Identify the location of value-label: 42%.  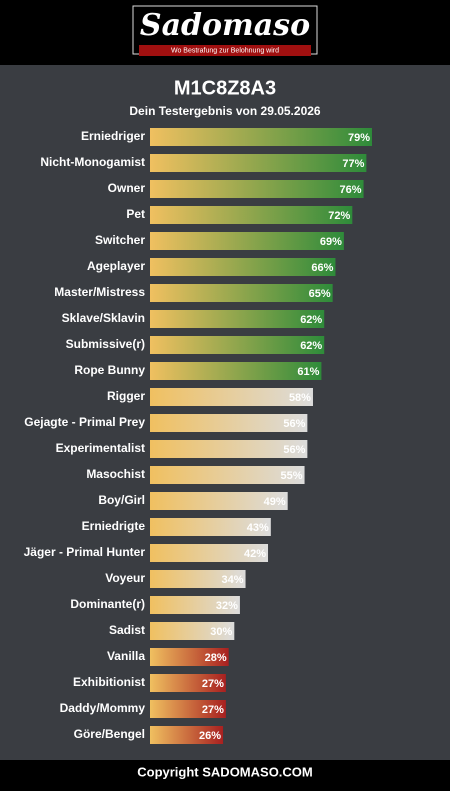
(255, 554).